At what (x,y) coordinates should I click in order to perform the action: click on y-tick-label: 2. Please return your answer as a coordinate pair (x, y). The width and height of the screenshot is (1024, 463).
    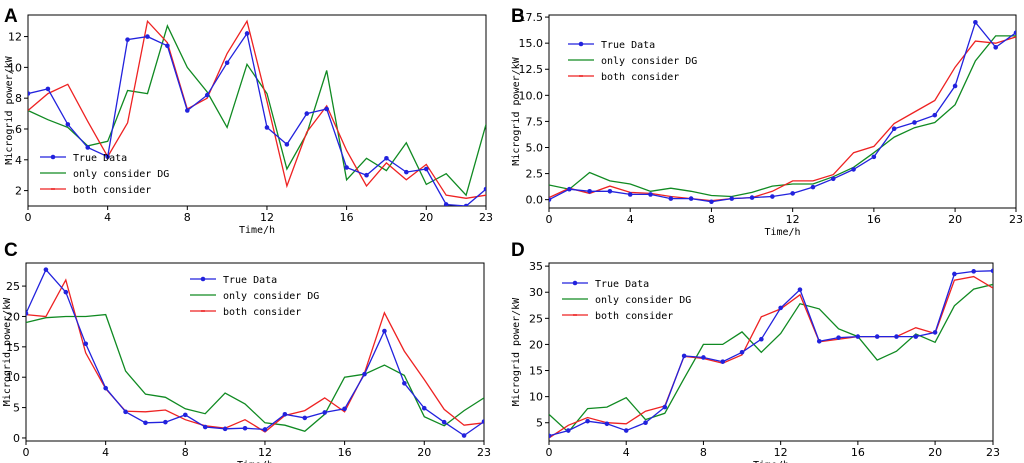
    Looking at the image, I should click on (18, 191).